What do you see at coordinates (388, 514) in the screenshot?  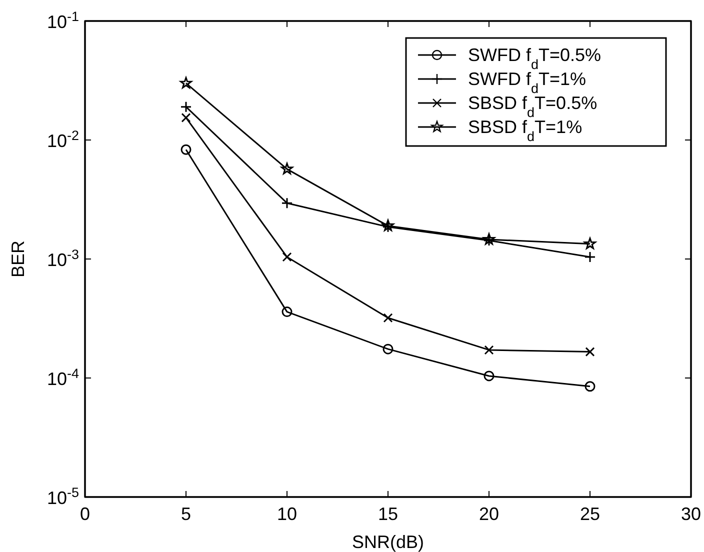 I see `x-tick-label: 15` at bounding box center [388, 514].